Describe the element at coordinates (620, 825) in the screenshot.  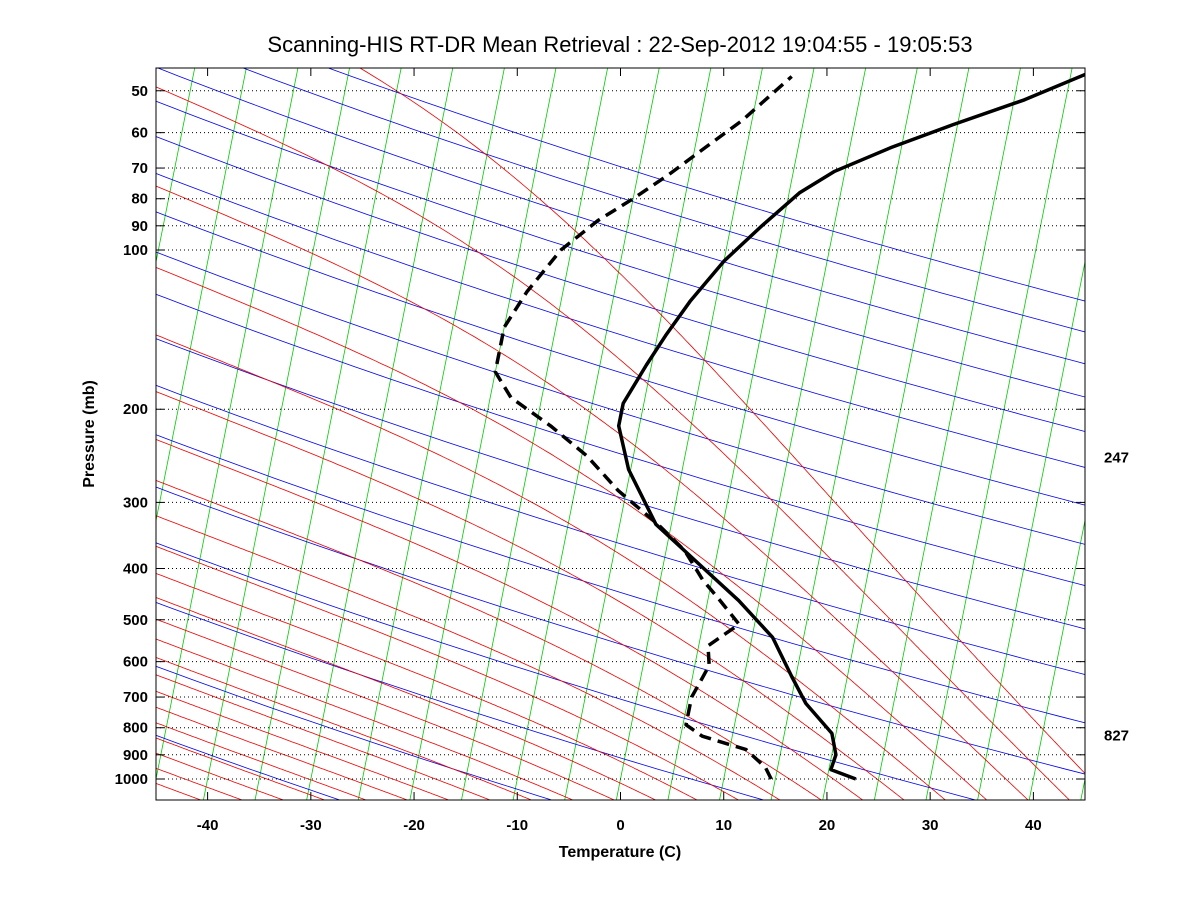
I see `x-tick-label-0: 0` at that location.